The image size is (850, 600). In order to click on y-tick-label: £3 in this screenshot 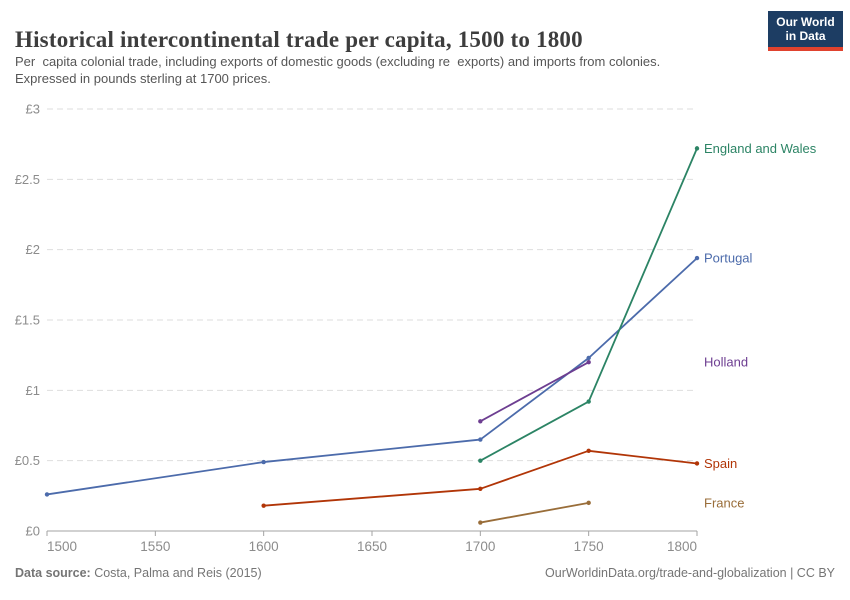, I will do `click(33, 109)`.